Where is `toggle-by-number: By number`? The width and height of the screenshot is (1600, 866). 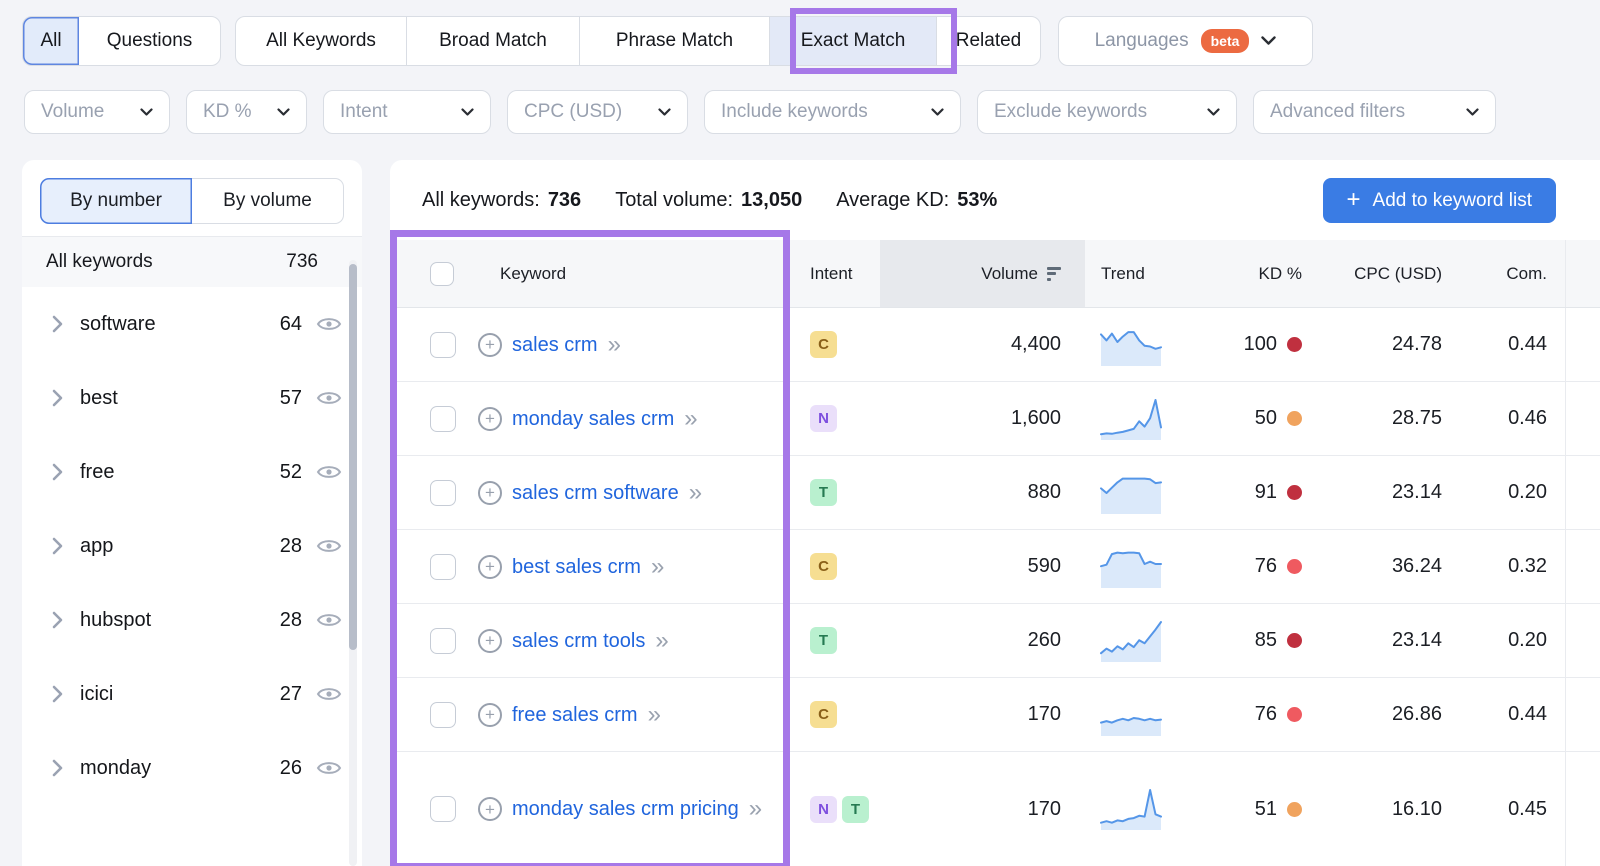
toggle-by-number: By number is located at coordinates (116, 201).